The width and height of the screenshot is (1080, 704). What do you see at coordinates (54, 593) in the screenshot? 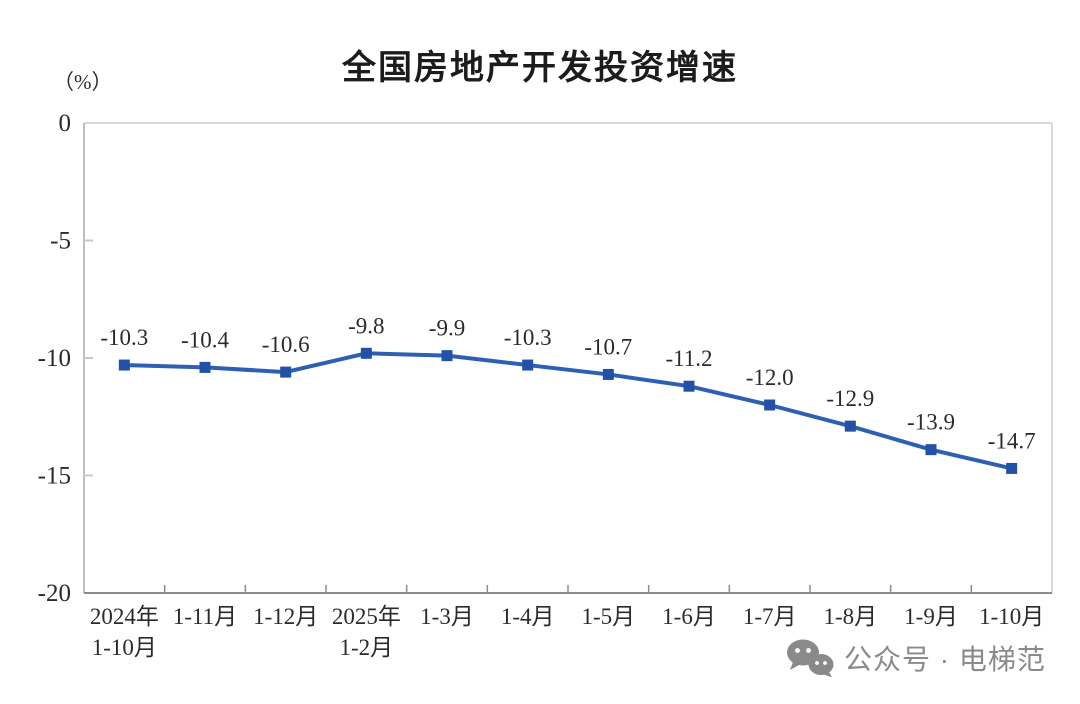
I see `y-tick-label: -20` at bounding box center [54, 593].